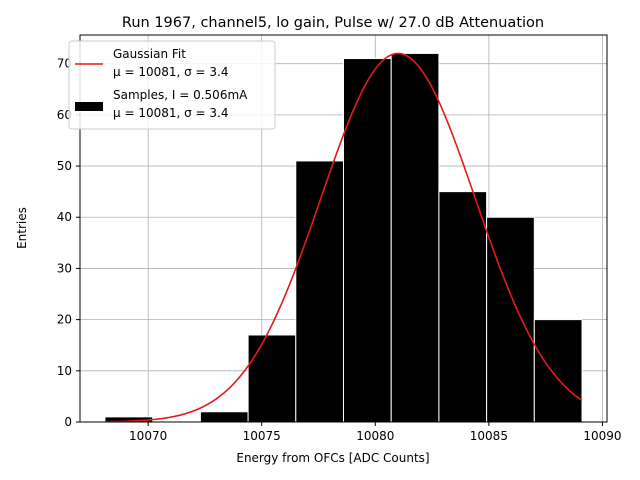  Describe the element at coordinates (68, 422) in the screenshot. I see `y-tick-label: 0` at that location.